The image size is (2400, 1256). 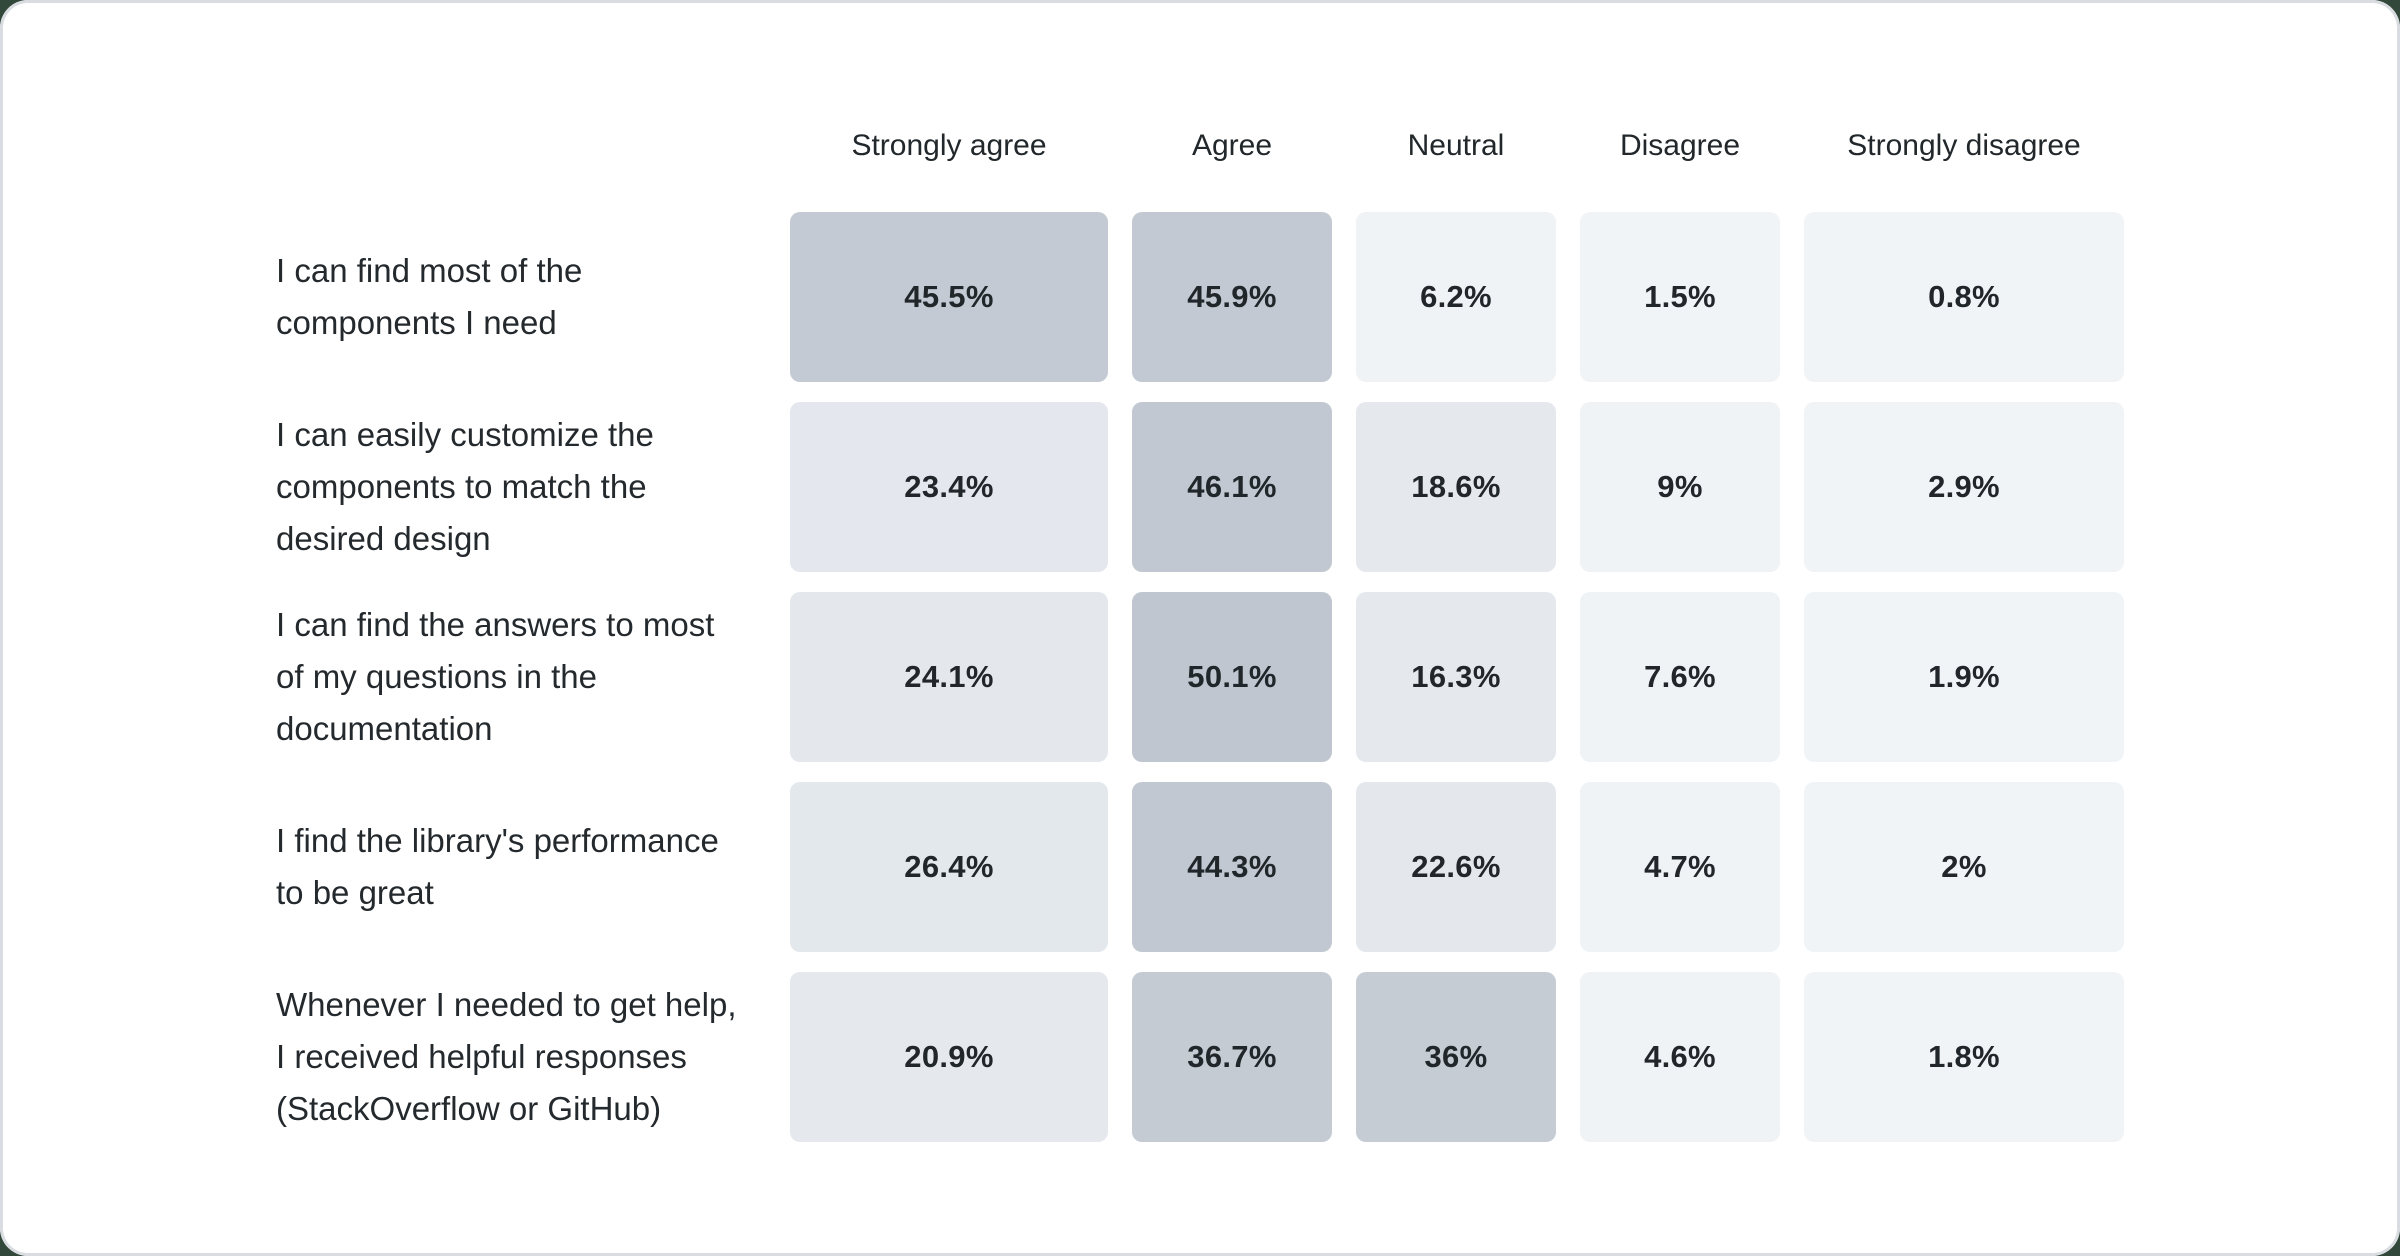 I want to click on heatmap-cell: 4.7%, so click(x=1680, y=867).